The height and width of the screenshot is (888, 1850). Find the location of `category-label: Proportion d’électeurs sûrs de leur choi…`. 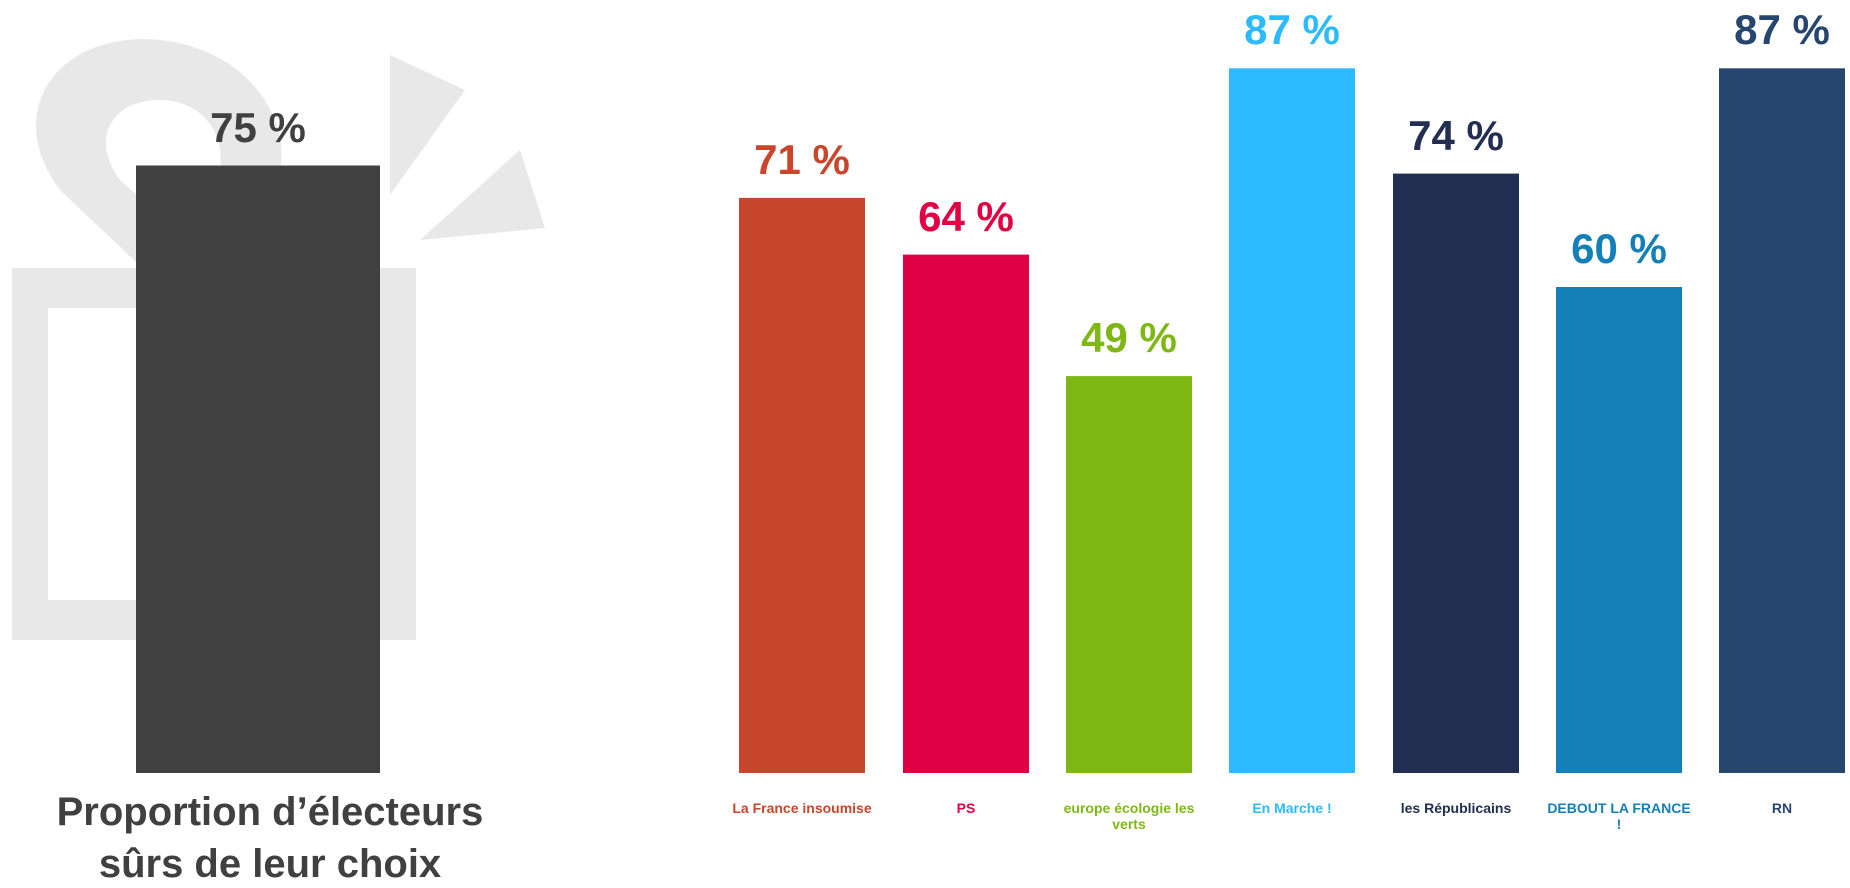

category-label: Proportion d’électeurs sûrs de leur choi… is located at coordinates (270, 838).